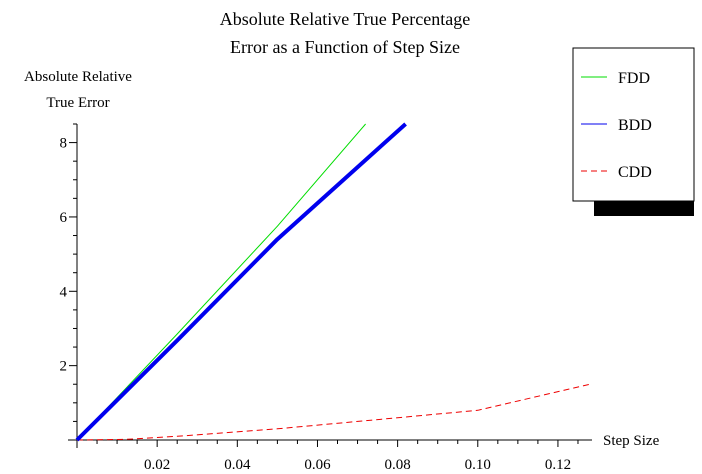 Image resolution: width=702 pixels, height=474 pixels. What do you see at coordinates (64, 367) in the screenshot?
I see `y-tick-label: 2` at bounding box center [64, 367].